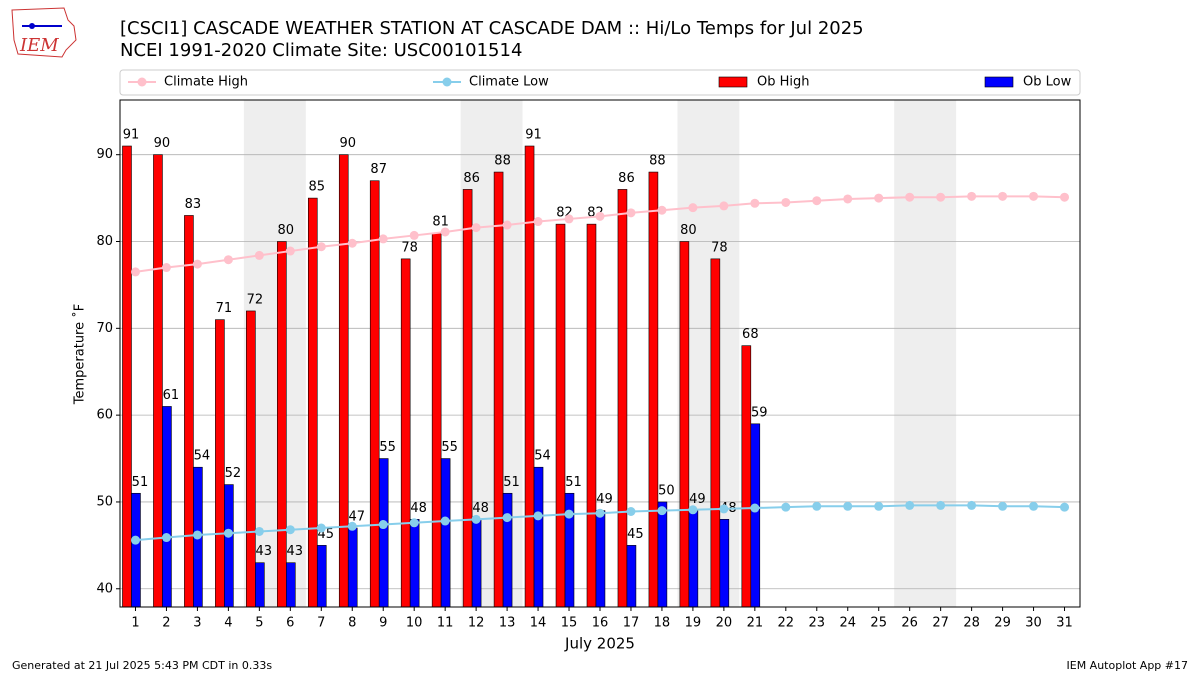 The image size is (1200, 675). Describe the element at coordinates (193, 204) in the screenshot. I see `data-label: 83` at that location.